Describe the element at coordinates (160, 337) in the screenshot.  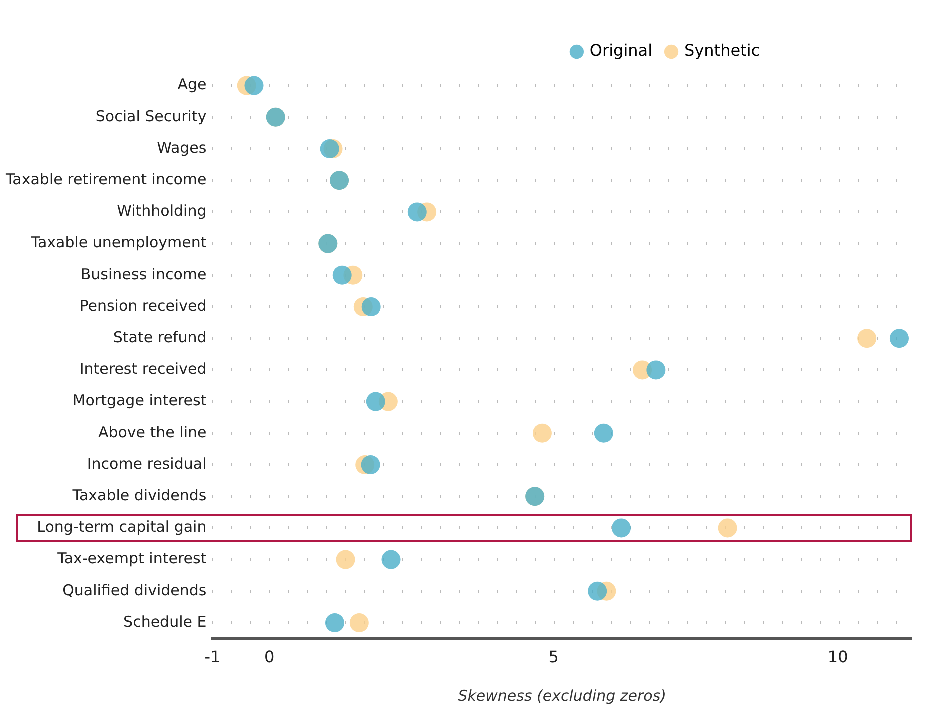
I see `y-tick-label: State refund` at that location.